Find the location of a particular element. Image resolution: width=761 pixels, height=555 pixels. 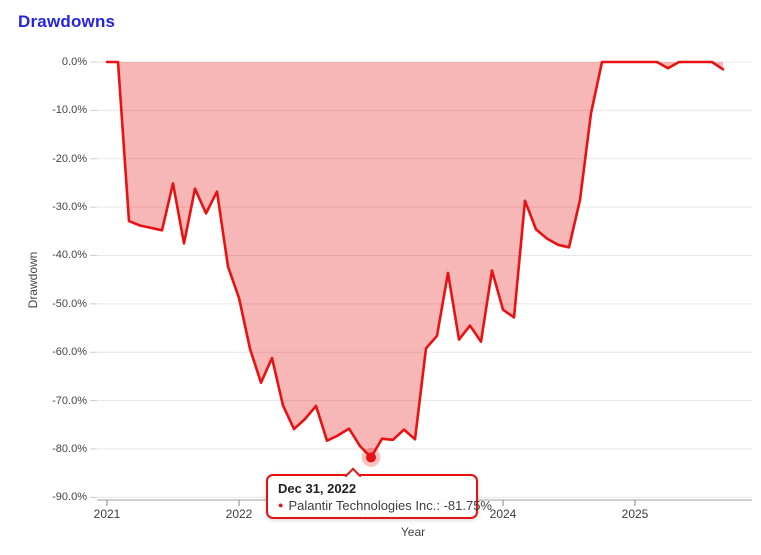

y-tick-label: -10.0% is located at coordinates (69, 110).